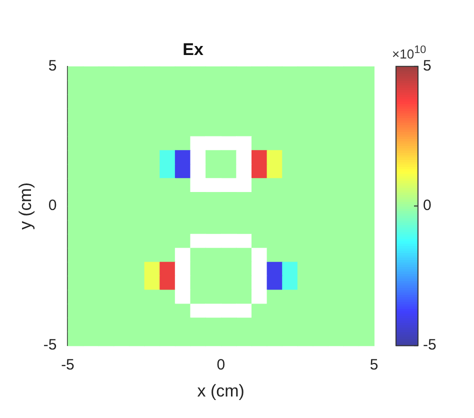  What do you see at coordinates (52, 66) in the screenshot?
I see `y-tick-label: 5` at bounding box center [52, 66].